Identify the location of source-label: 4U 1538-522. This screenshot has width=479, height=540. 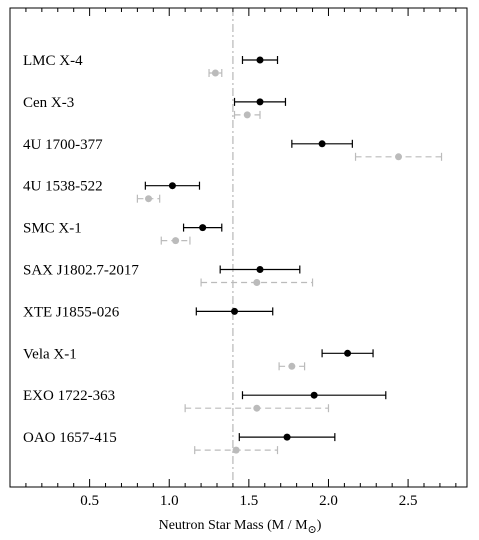
(63, 187).